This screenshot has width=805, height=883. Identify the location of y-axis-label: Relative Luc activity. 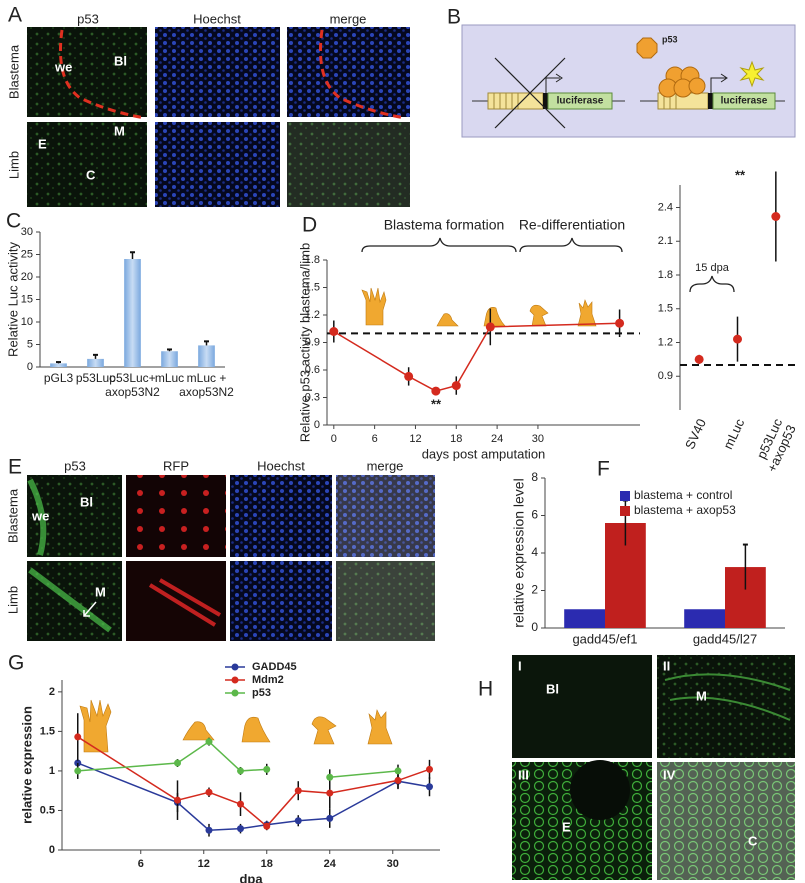
(12, 299).